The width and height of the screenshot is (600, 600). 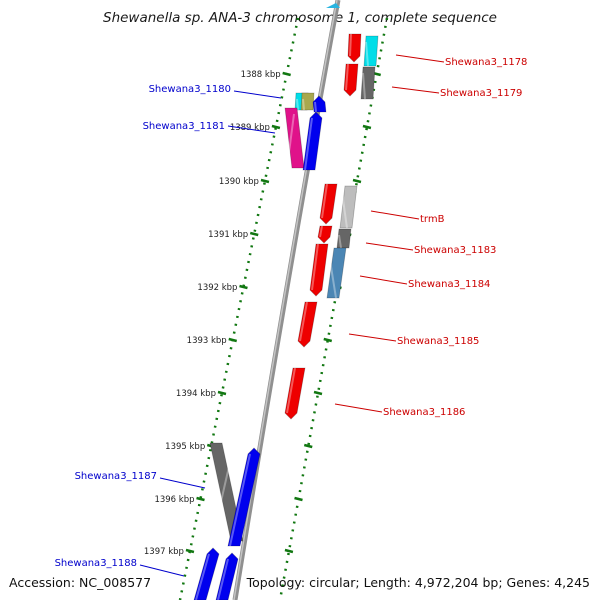 What do you see at coordinates (228, 235) in the screenshot?
I see `tick-label: 1391 kbp` at bounding box center [228, 235].